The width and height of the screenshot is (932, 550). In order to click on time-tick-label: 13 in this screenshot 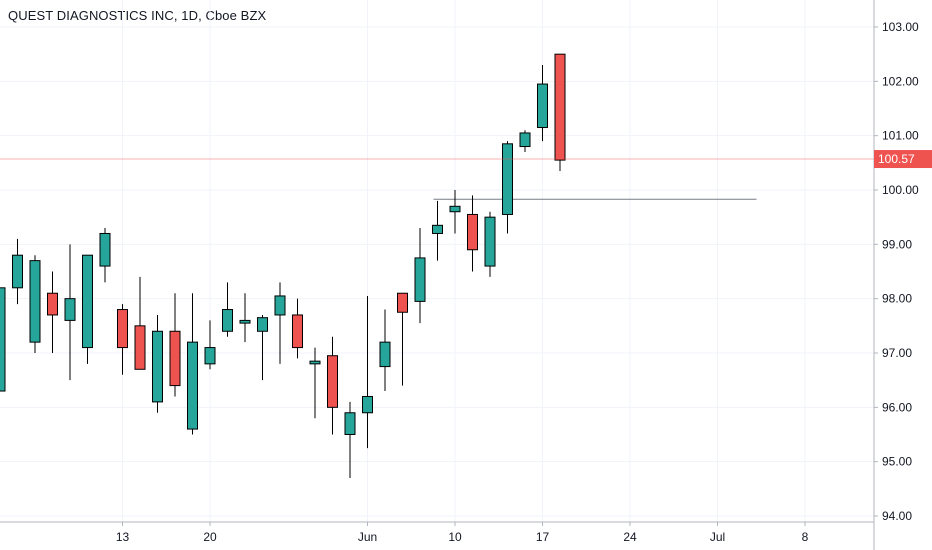, I will do `click(123, 537)`.